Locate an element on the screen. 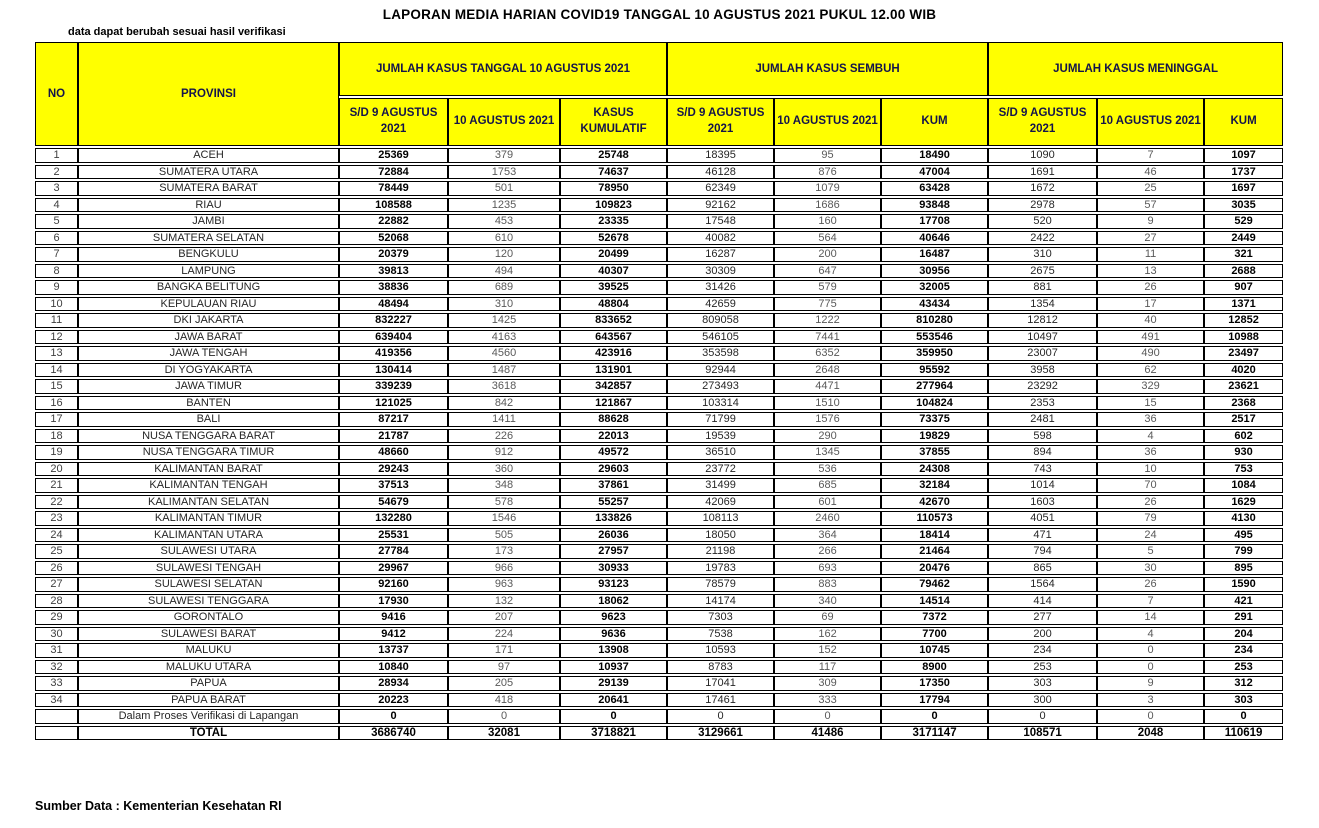  sembuh-10agt-cell: 7441 is located at coordinates (828, 336).